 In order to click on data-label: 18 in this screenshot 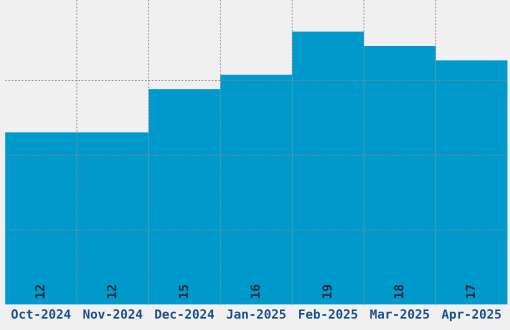, I will do `click(399, 291)`.